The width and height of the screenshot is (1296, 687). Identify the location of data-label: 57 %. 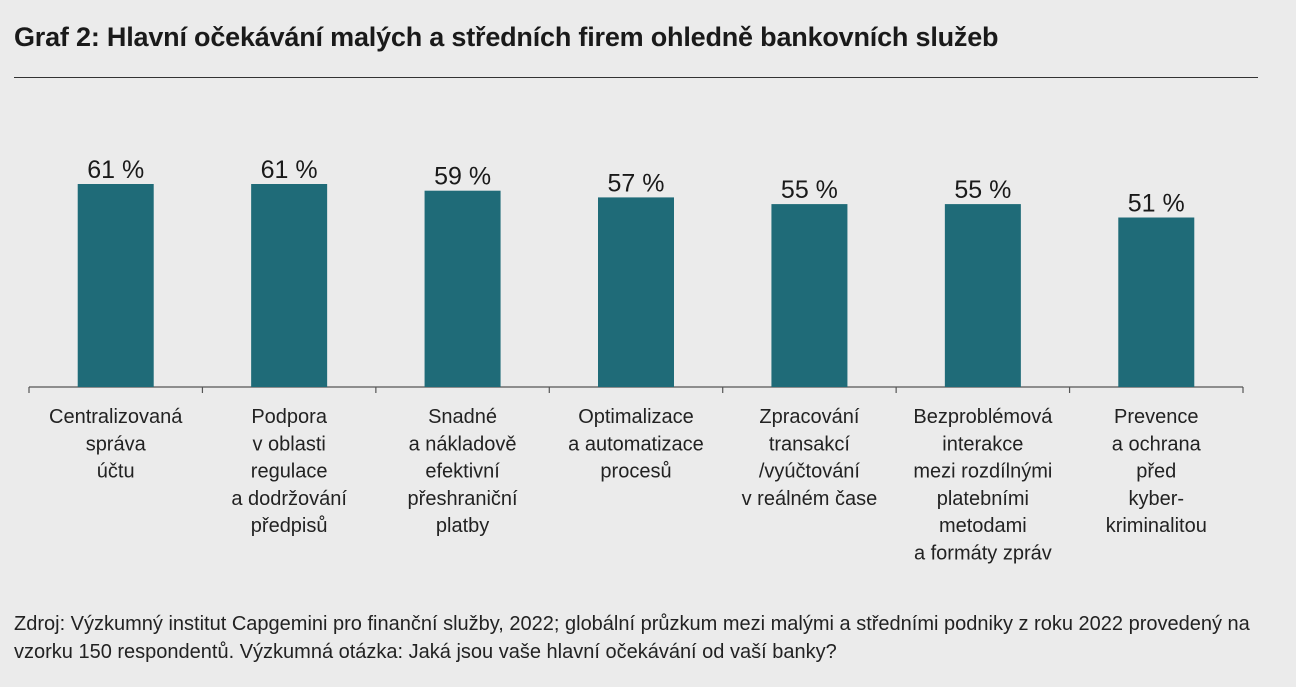
(636, 183).